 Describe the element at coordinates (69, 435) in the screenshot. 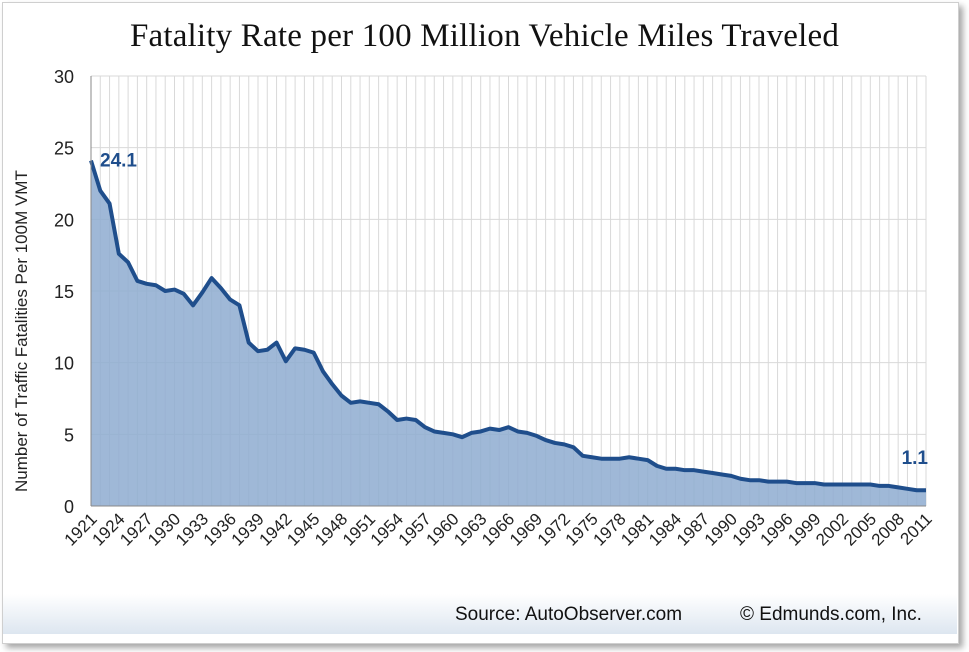

I see `y-tick-label: 5` at that location.